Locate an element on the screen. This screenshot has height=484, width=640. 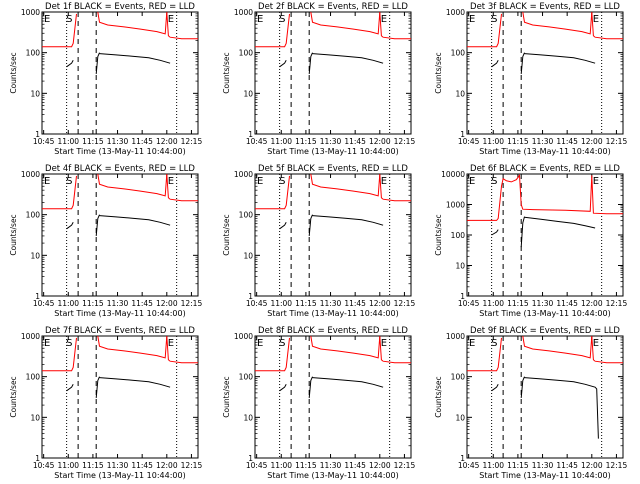
chart-title: Det 7f BLACK = Events, RED = LLD is located at coordinates (120, 331).